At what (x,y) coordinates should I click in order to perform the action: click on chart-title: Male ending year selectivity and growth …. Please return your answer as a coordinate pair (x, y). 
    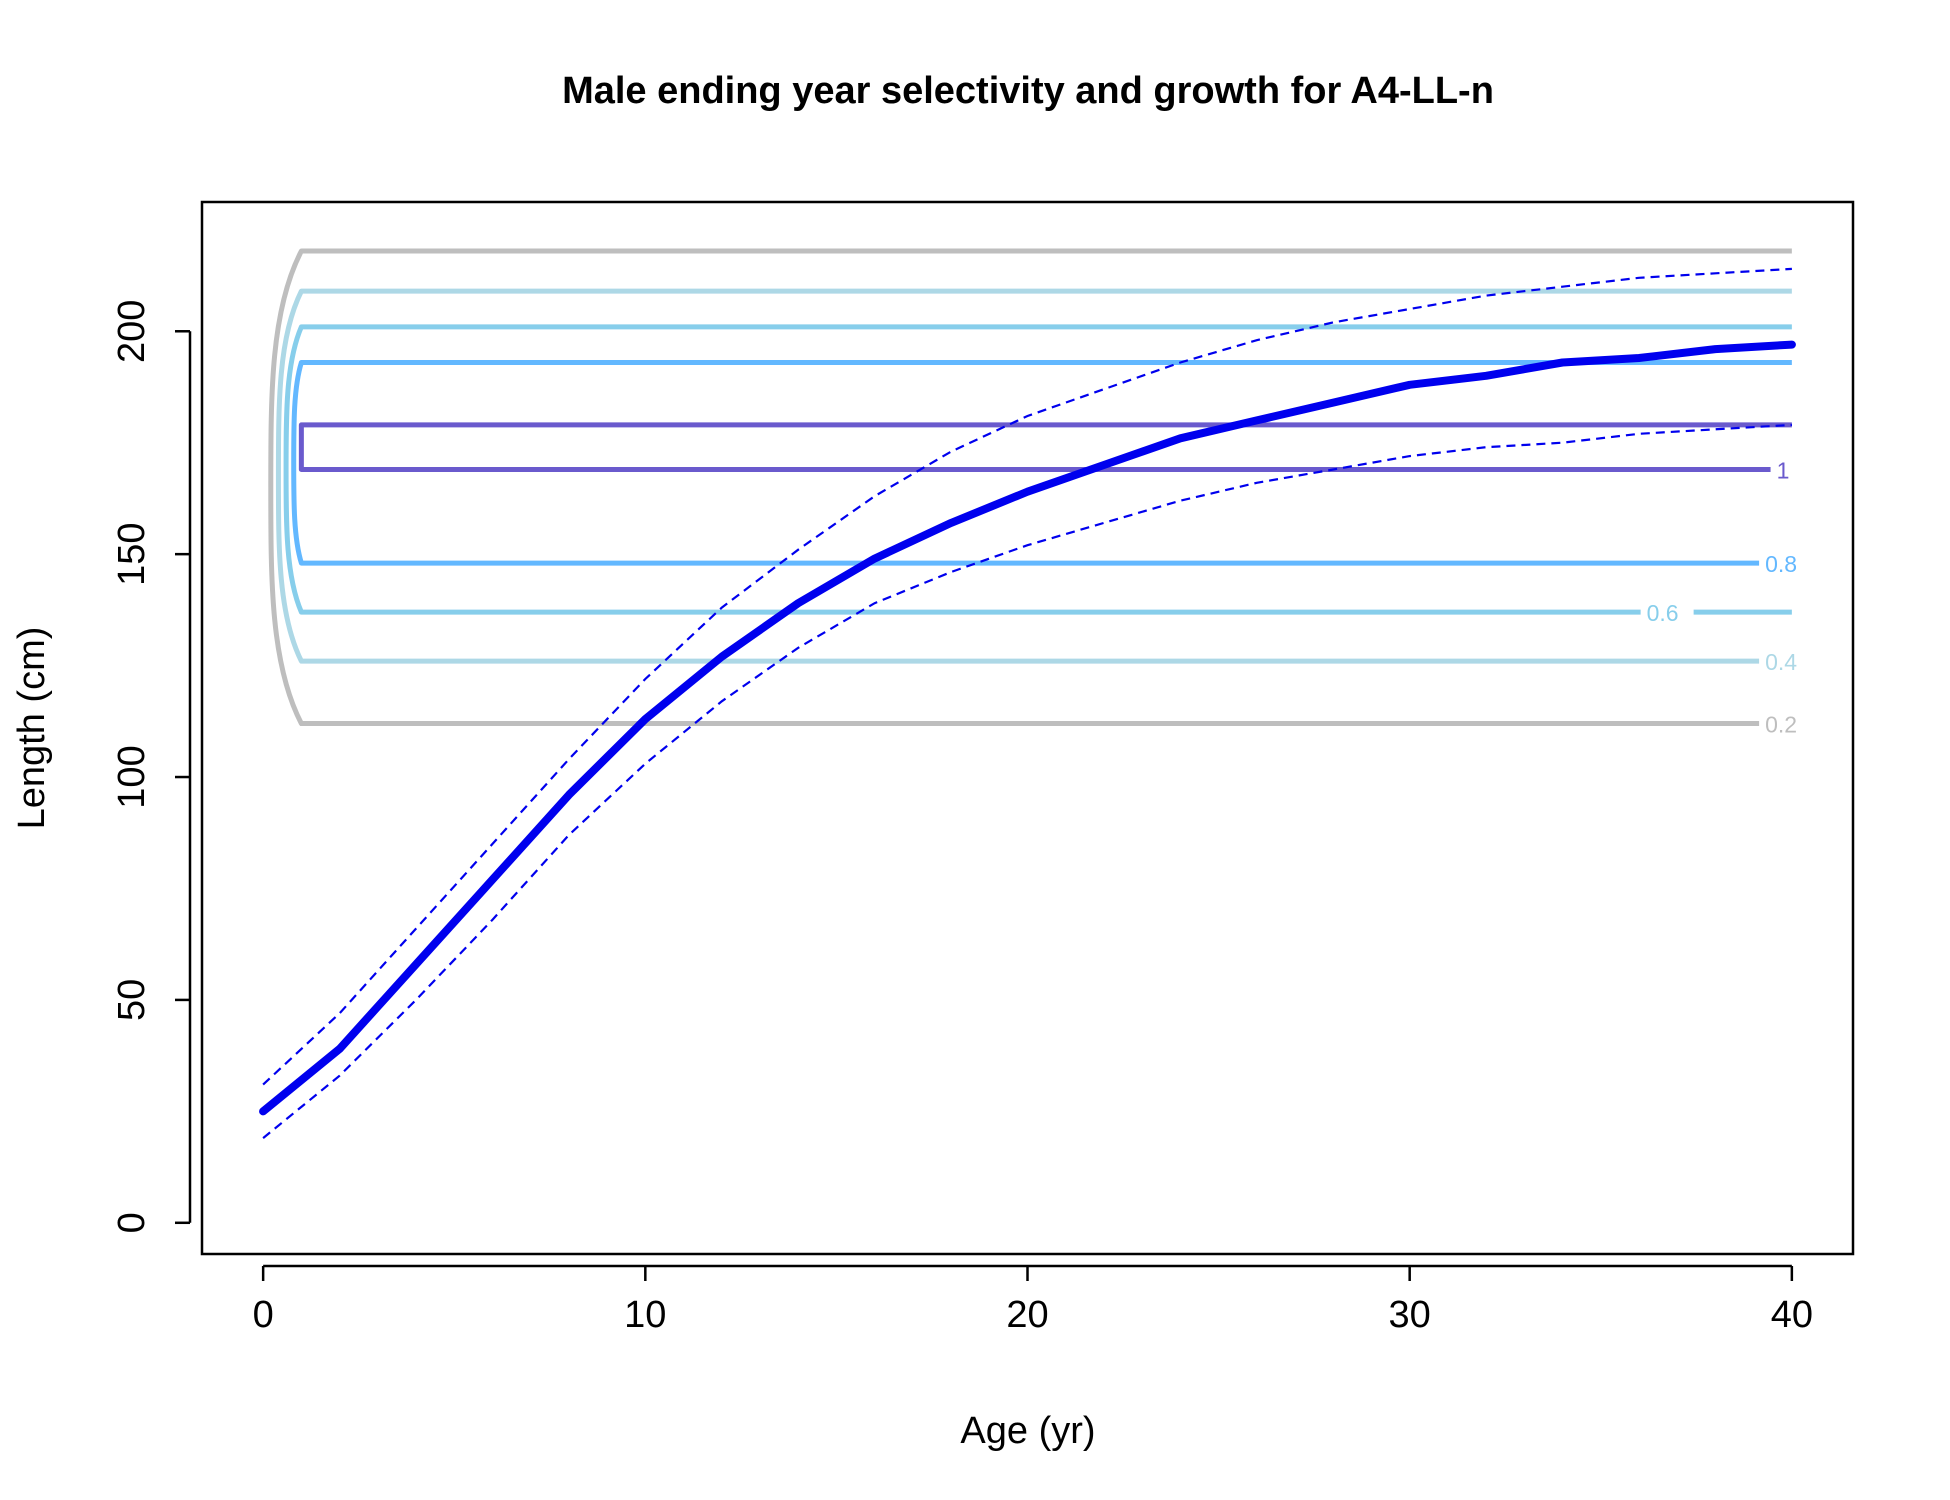
    Looking at the image, I should click on (1028, 91).